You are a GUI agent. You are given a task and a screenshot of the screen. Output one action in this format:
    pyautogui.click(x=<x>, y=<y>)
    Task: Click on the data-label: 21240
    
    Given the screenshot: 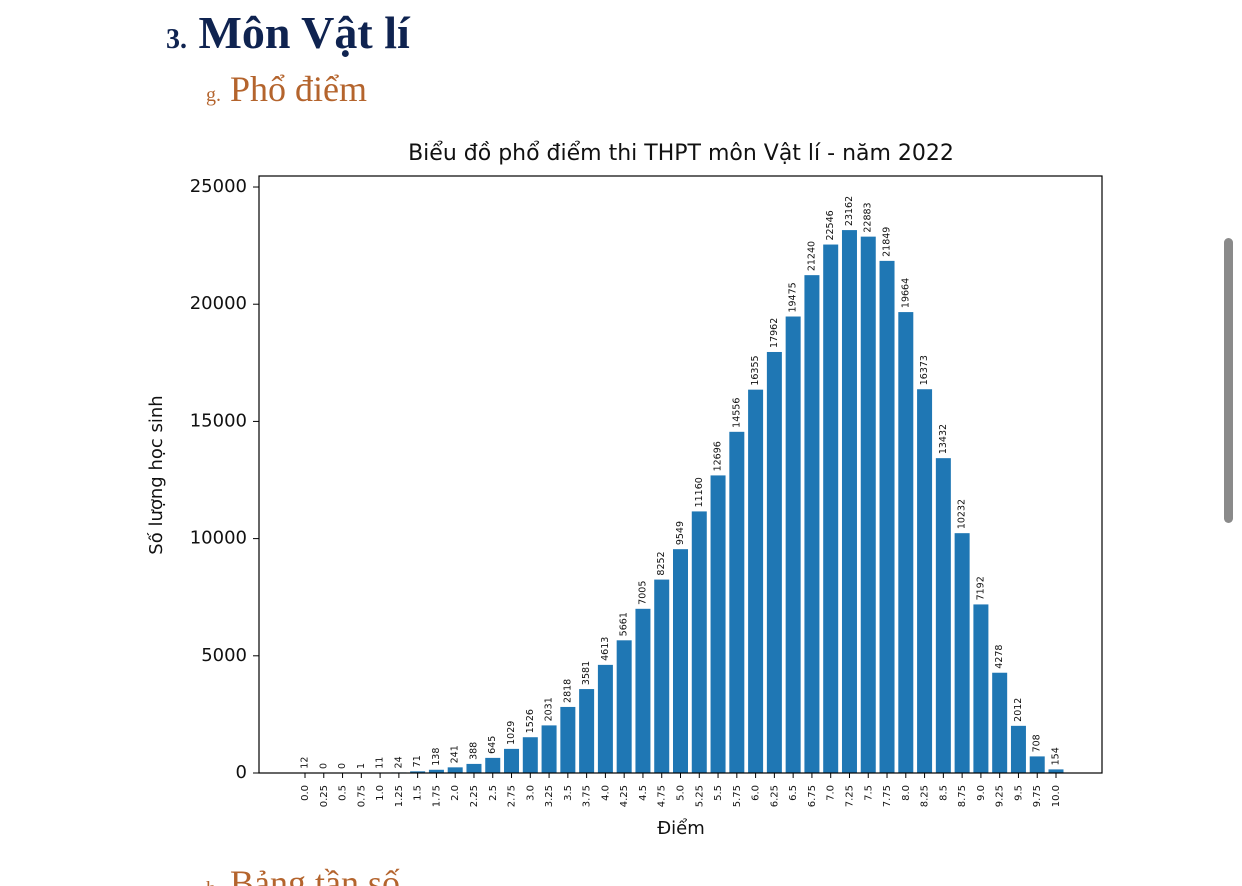 What is the action you would take?
    pyautogui.click(x=811, y=256)
    